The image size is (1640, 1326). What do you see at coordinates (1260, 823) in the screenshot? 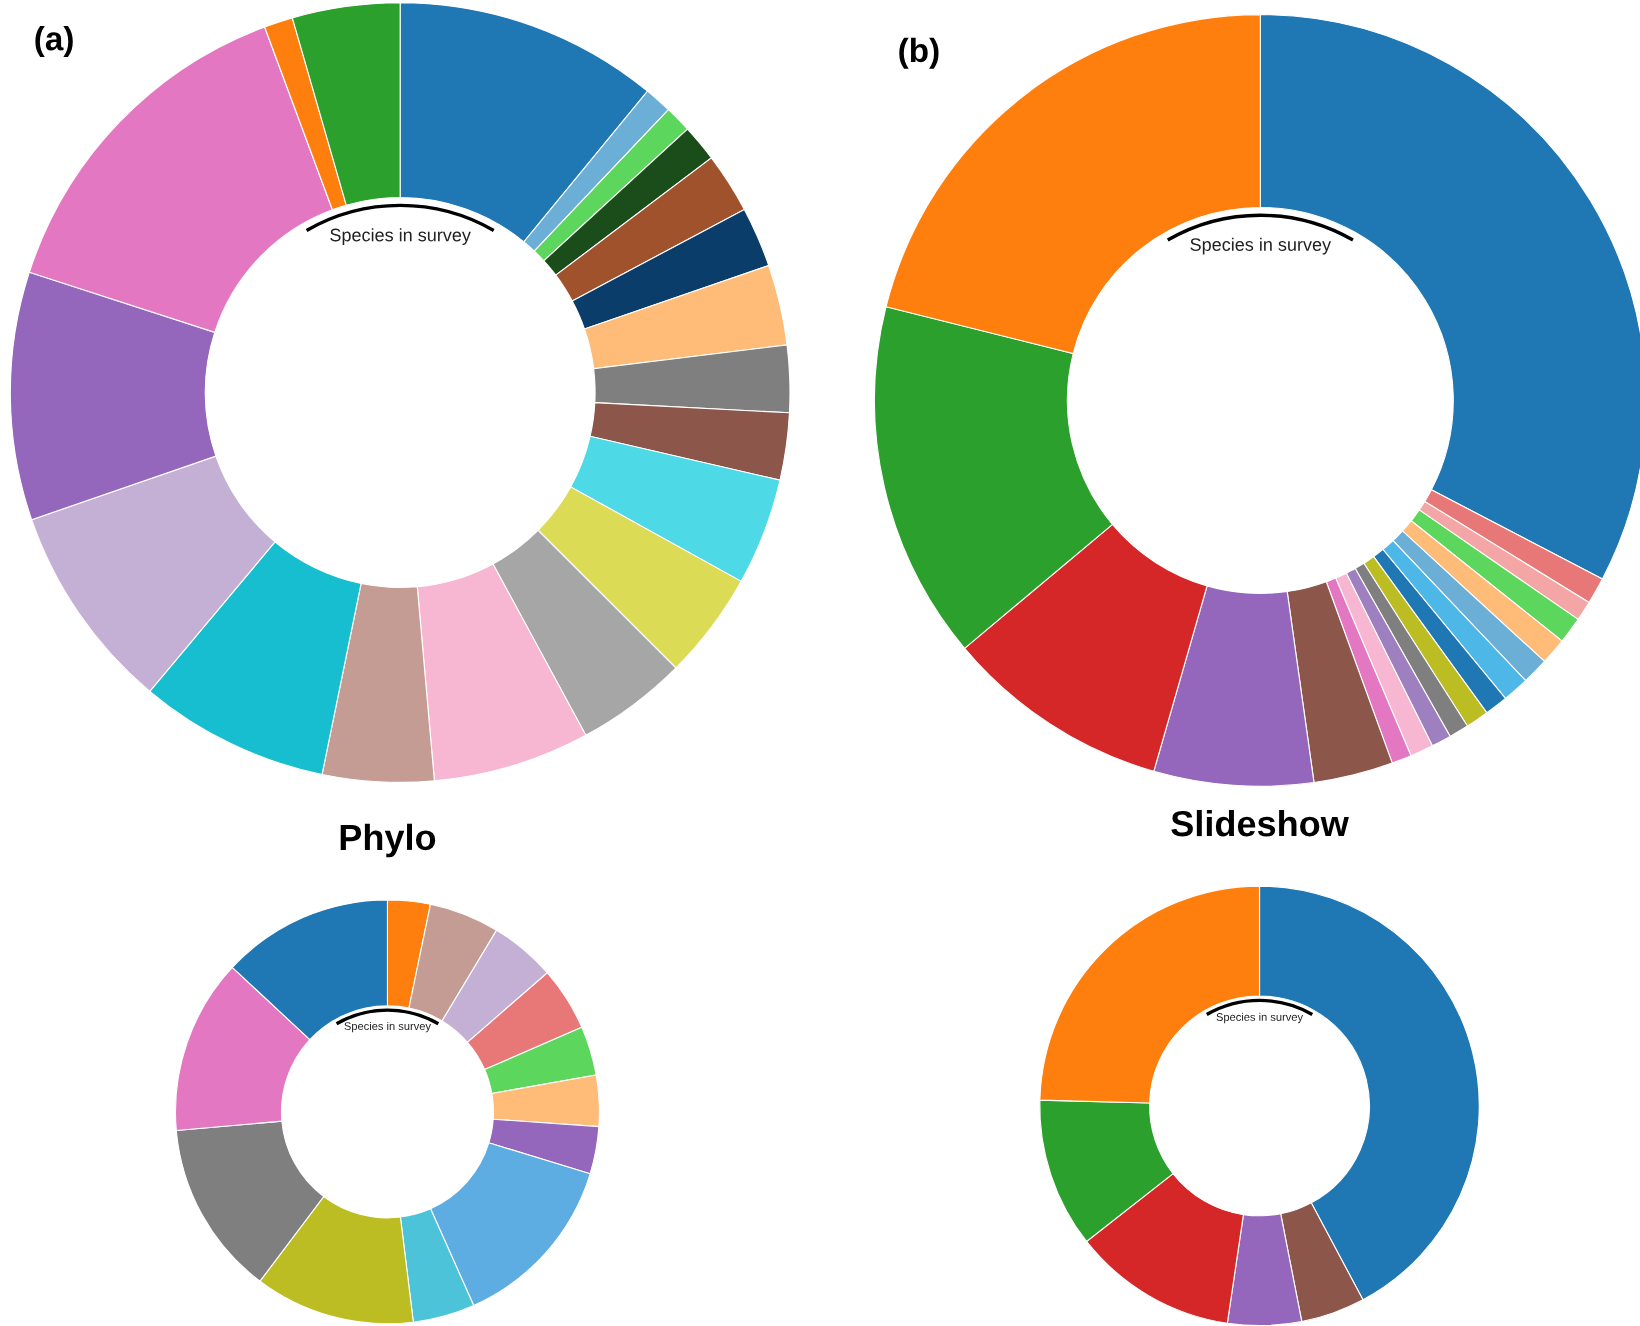
I see `chart-title: Slideshow` at bounding box center [1260, 823].